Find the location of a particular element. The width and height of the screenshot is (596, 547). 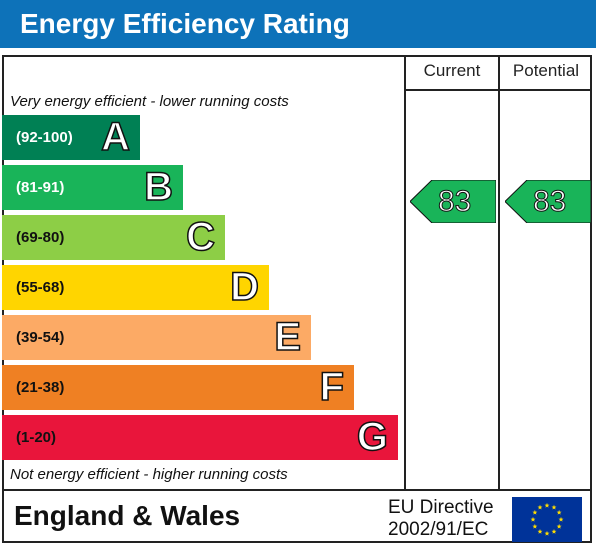

band-letter: C is located at coordinates (200, 237).